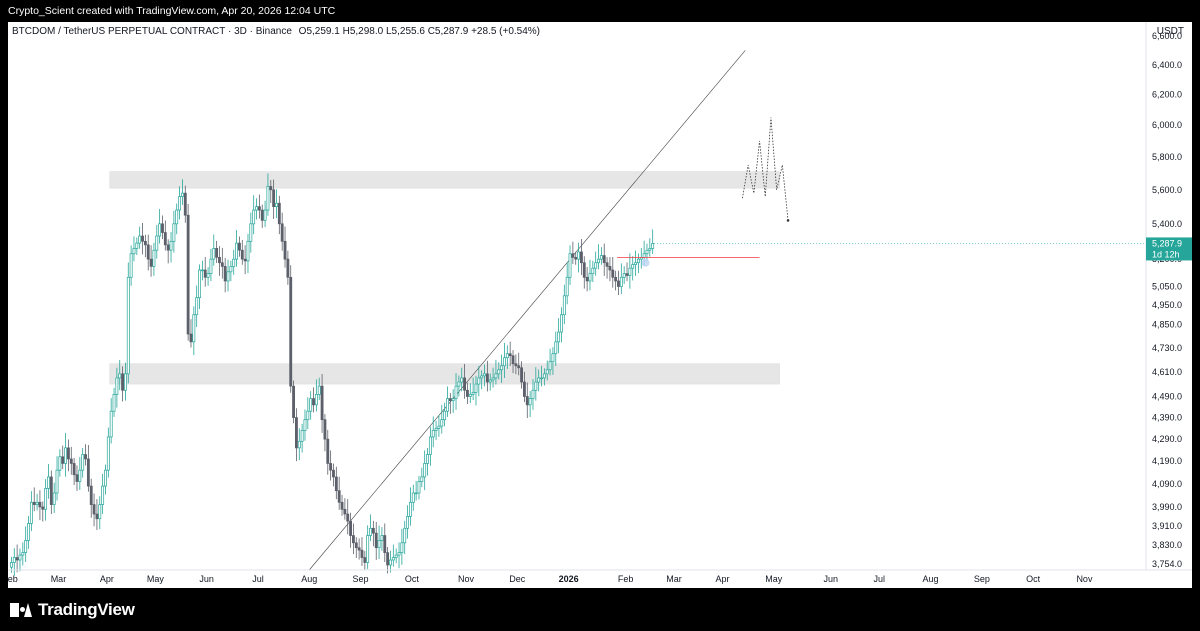  I want to click on selection-marker, so click(645, 262).